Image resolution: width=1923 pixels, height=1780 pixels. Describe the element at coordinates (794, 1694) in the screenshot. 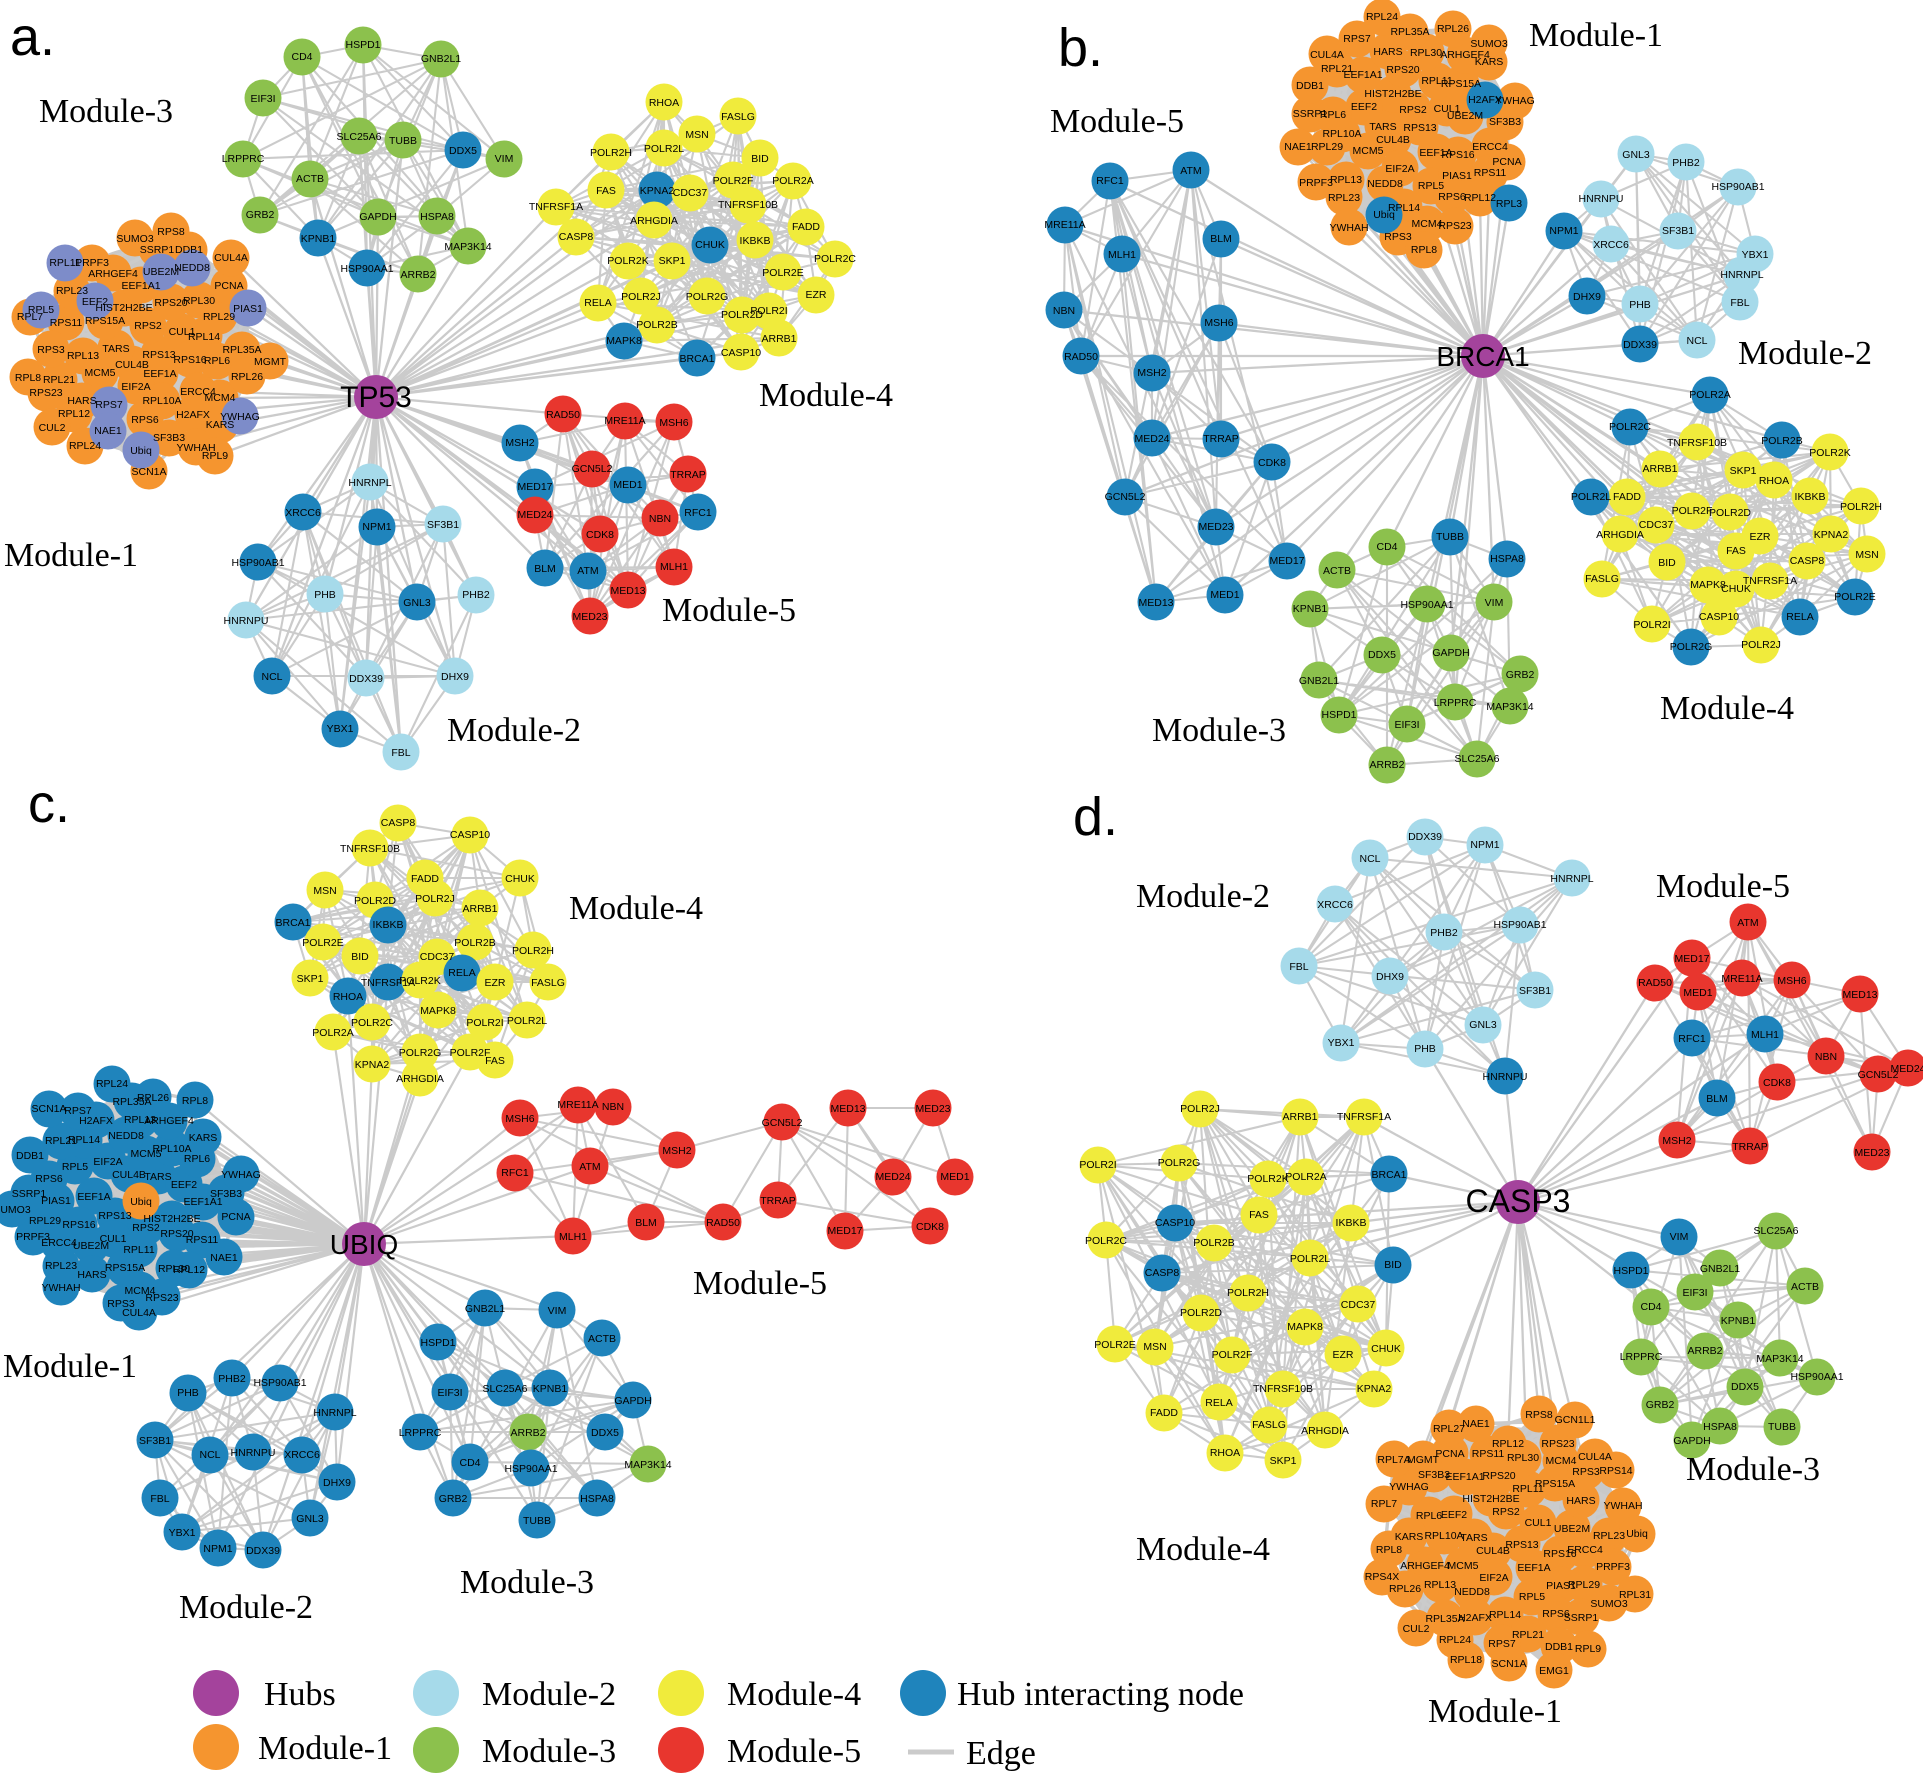

I see `svg-text: Module-4` at that location.